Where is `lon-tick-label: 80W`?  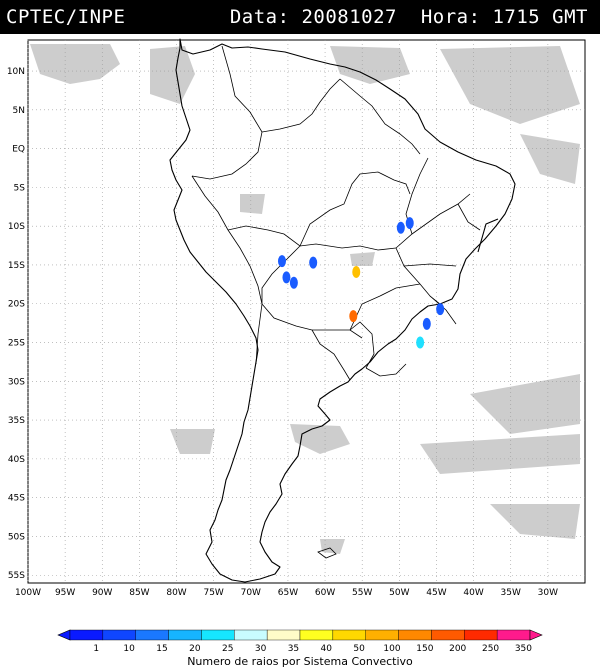 lon-tick-label: 80W is located at coordinates (176, 593).